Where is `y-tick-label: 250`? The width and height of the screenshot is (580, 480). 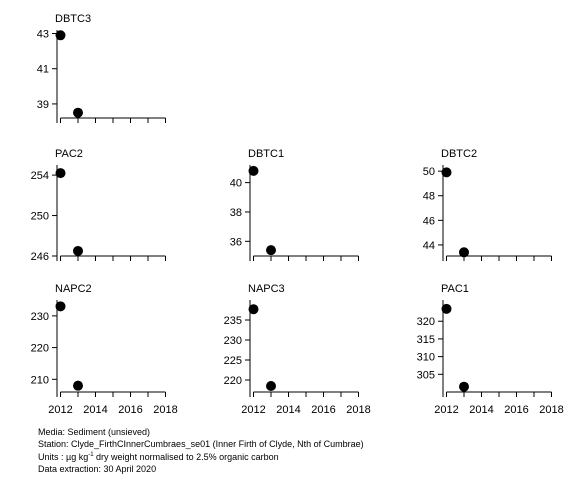 y-tick-label: 250 is located at coordinates (40, 217).